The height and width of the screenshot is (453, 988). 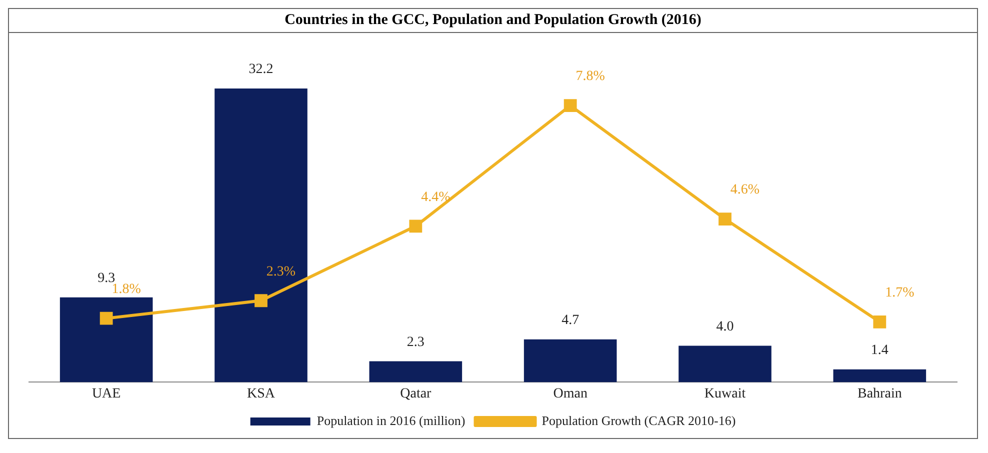 What do you see at coordinates (725, 326) in the screenshot?
I see `data-label: 4.0` at bounding box center [725, 326].